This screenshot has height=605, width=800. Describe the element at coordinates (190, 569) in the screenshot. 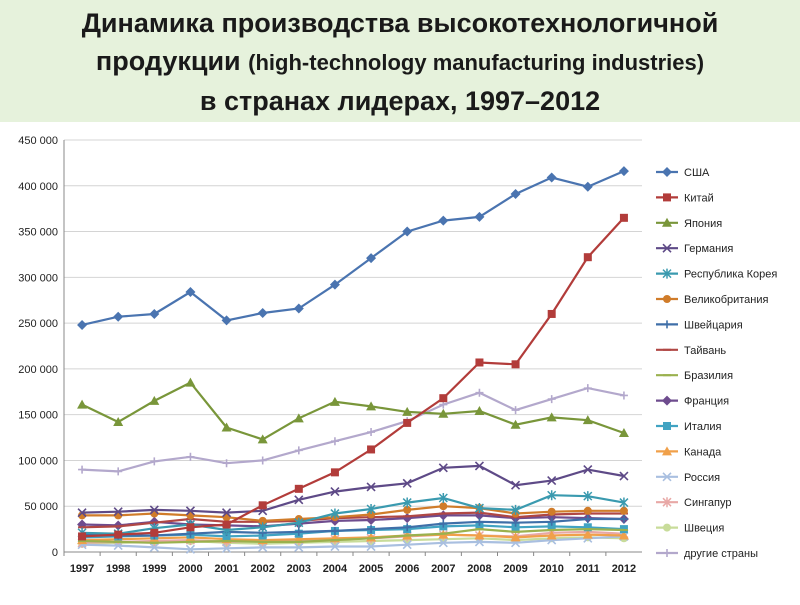

I see `x-tick-label: 2000` at that location.